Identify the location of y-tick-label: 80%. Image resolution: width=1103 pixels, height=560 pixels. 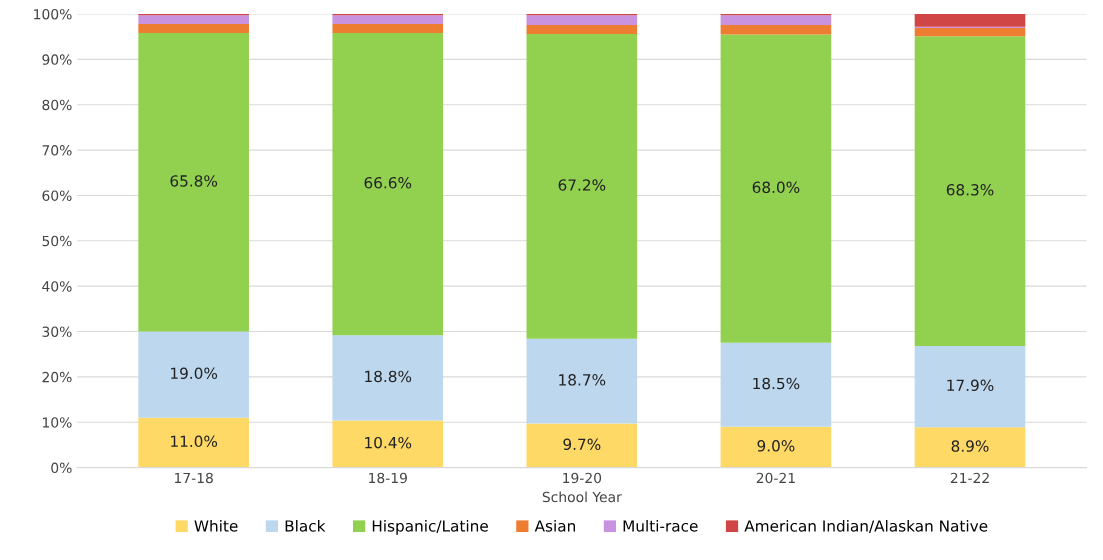
(57, 105).